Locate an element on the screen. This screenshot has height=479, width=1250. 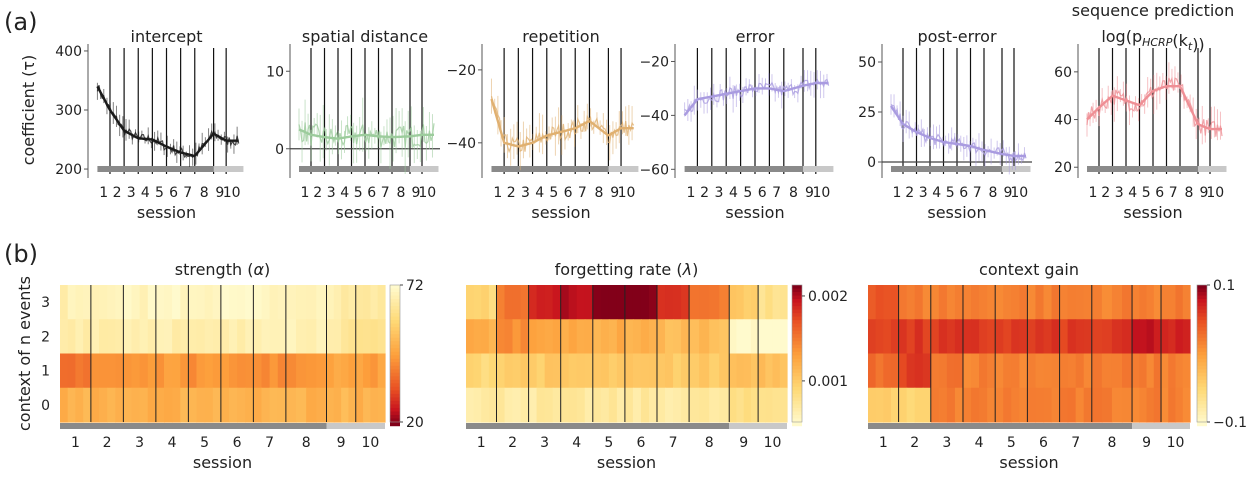
colorbar-tick-label: 0.001 is located at coordinates (828, 382).